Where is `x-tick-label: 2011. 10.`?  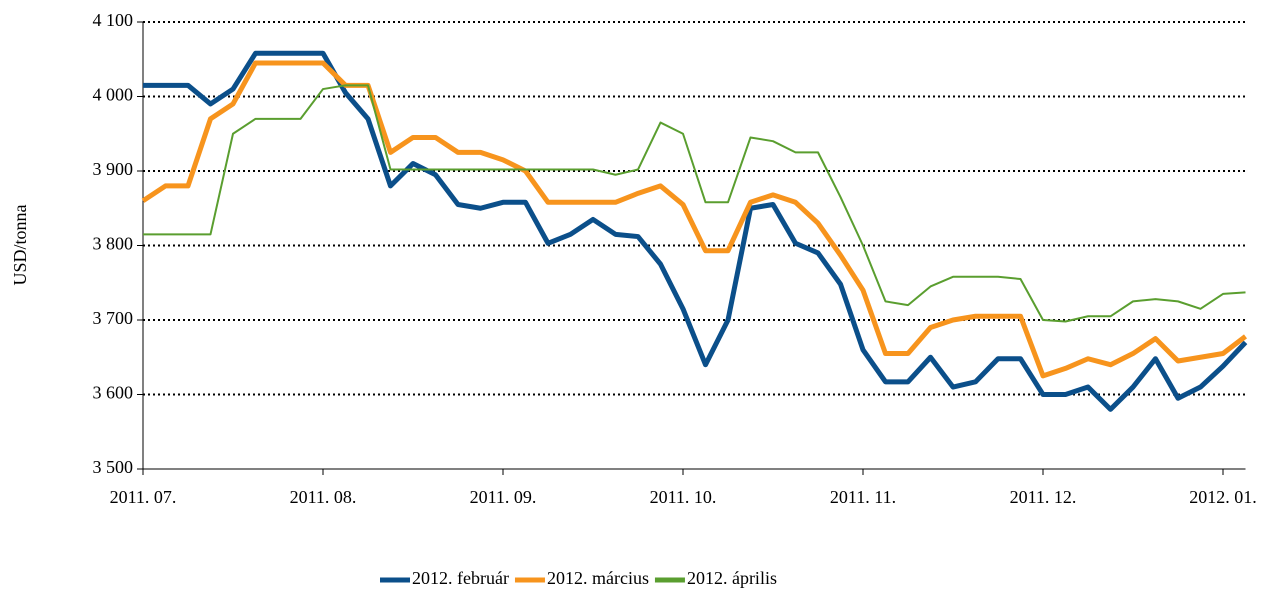
x-tick-label: 2011. 10. is located at coordinates (683, 497).